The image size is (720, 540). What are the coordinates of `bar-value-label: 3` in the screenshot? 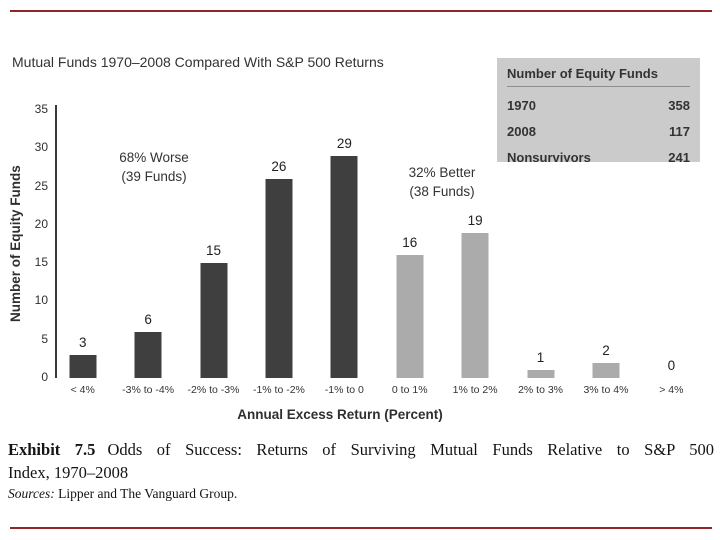 It's located at (82, 342).